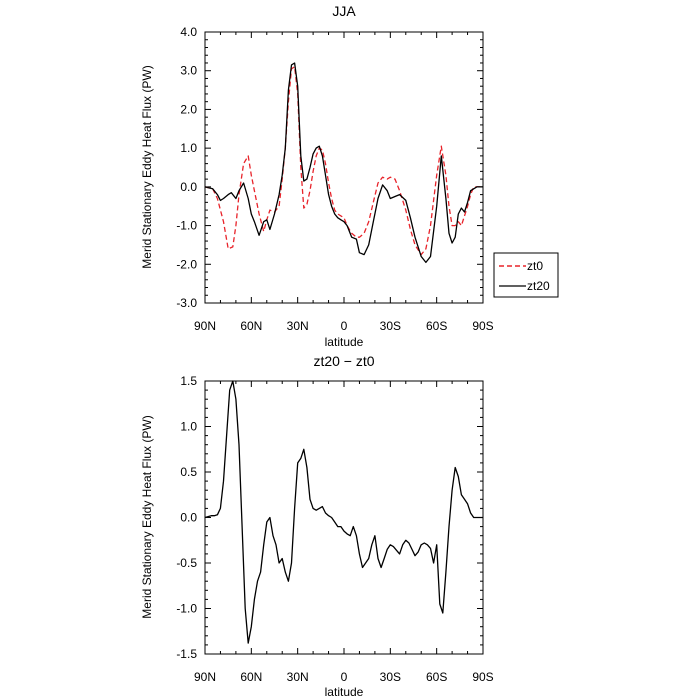 This screenshot has width=700, height=700. What do you see at coordinates (188, 381) in the screenshot?
I see `y-tick-label: 1.5` at bounding box center [188, 381].